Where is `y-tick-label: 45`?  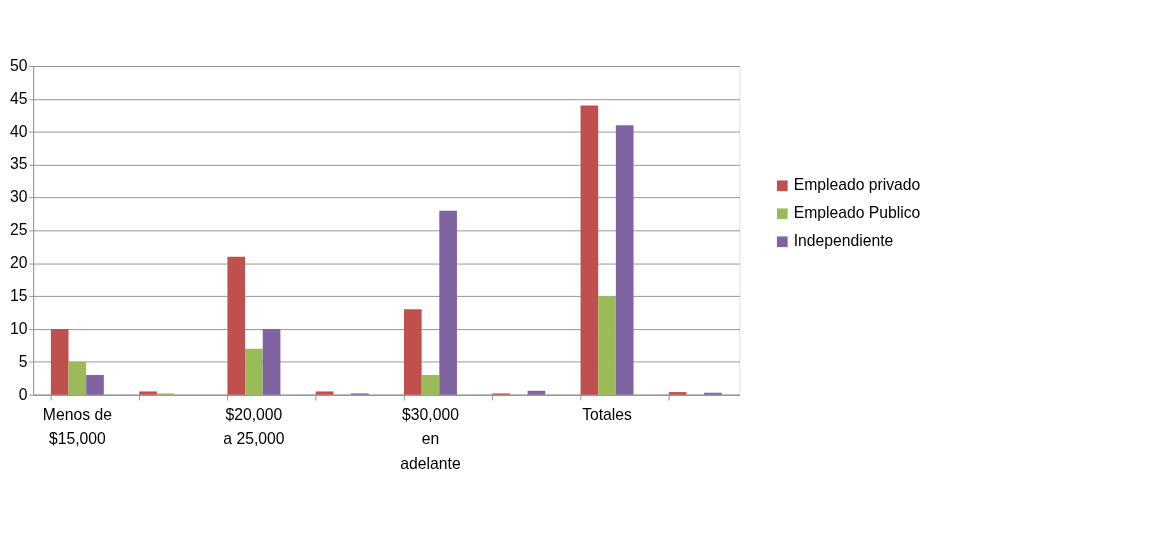 y-tick-label: 45 is located at coordinates (19, 98).